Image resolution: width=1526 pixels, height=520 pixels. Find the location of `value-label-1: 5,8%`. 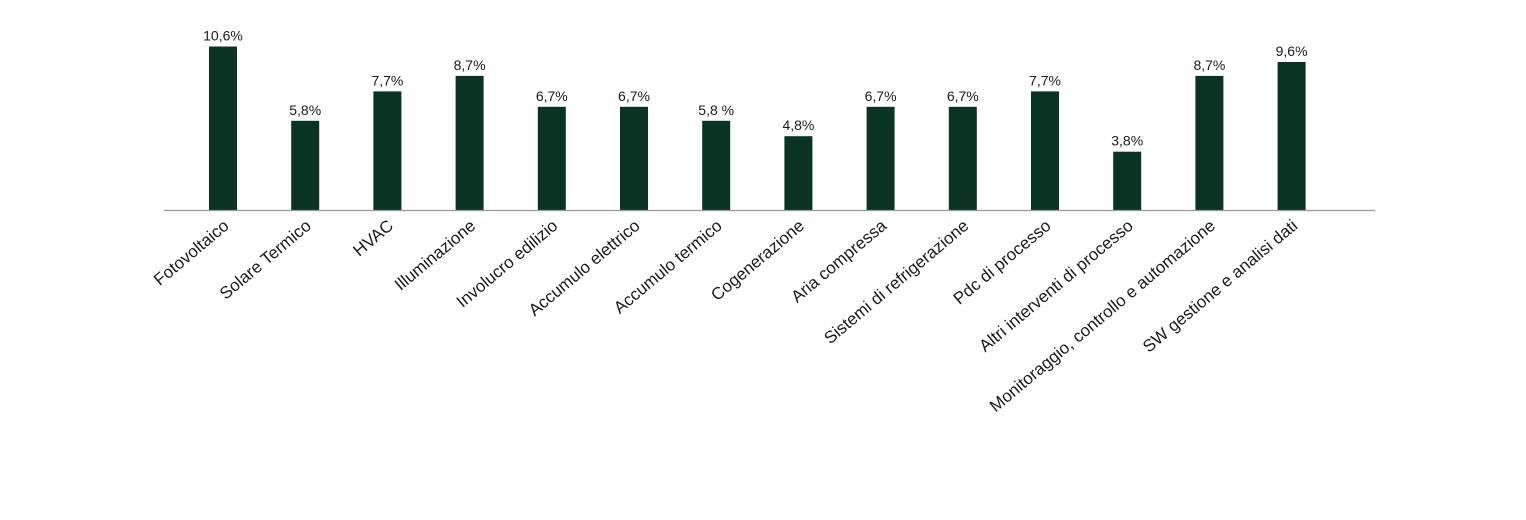

value-label-1: 5,8% is located at coordinates (305, 110).